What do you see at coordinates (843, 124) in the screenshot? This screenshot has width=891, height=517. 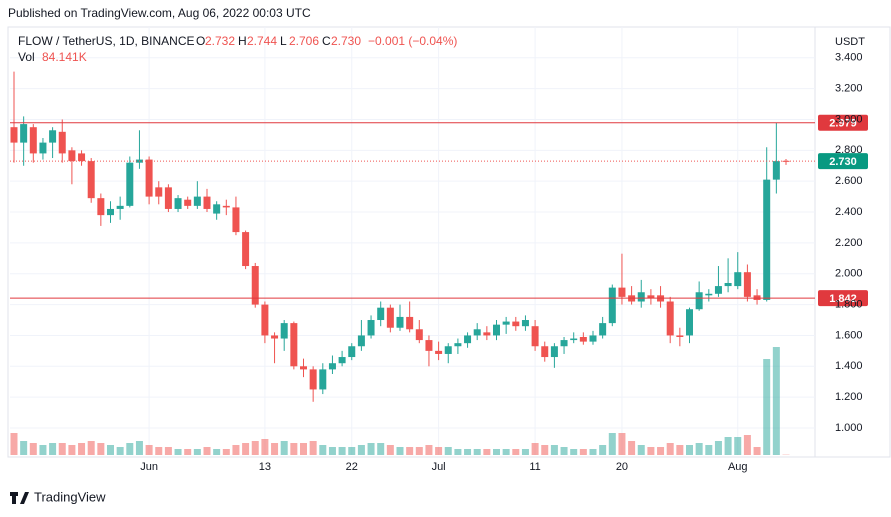 I see `price-tag-label: 2.979` at bounding box center [843, 124].